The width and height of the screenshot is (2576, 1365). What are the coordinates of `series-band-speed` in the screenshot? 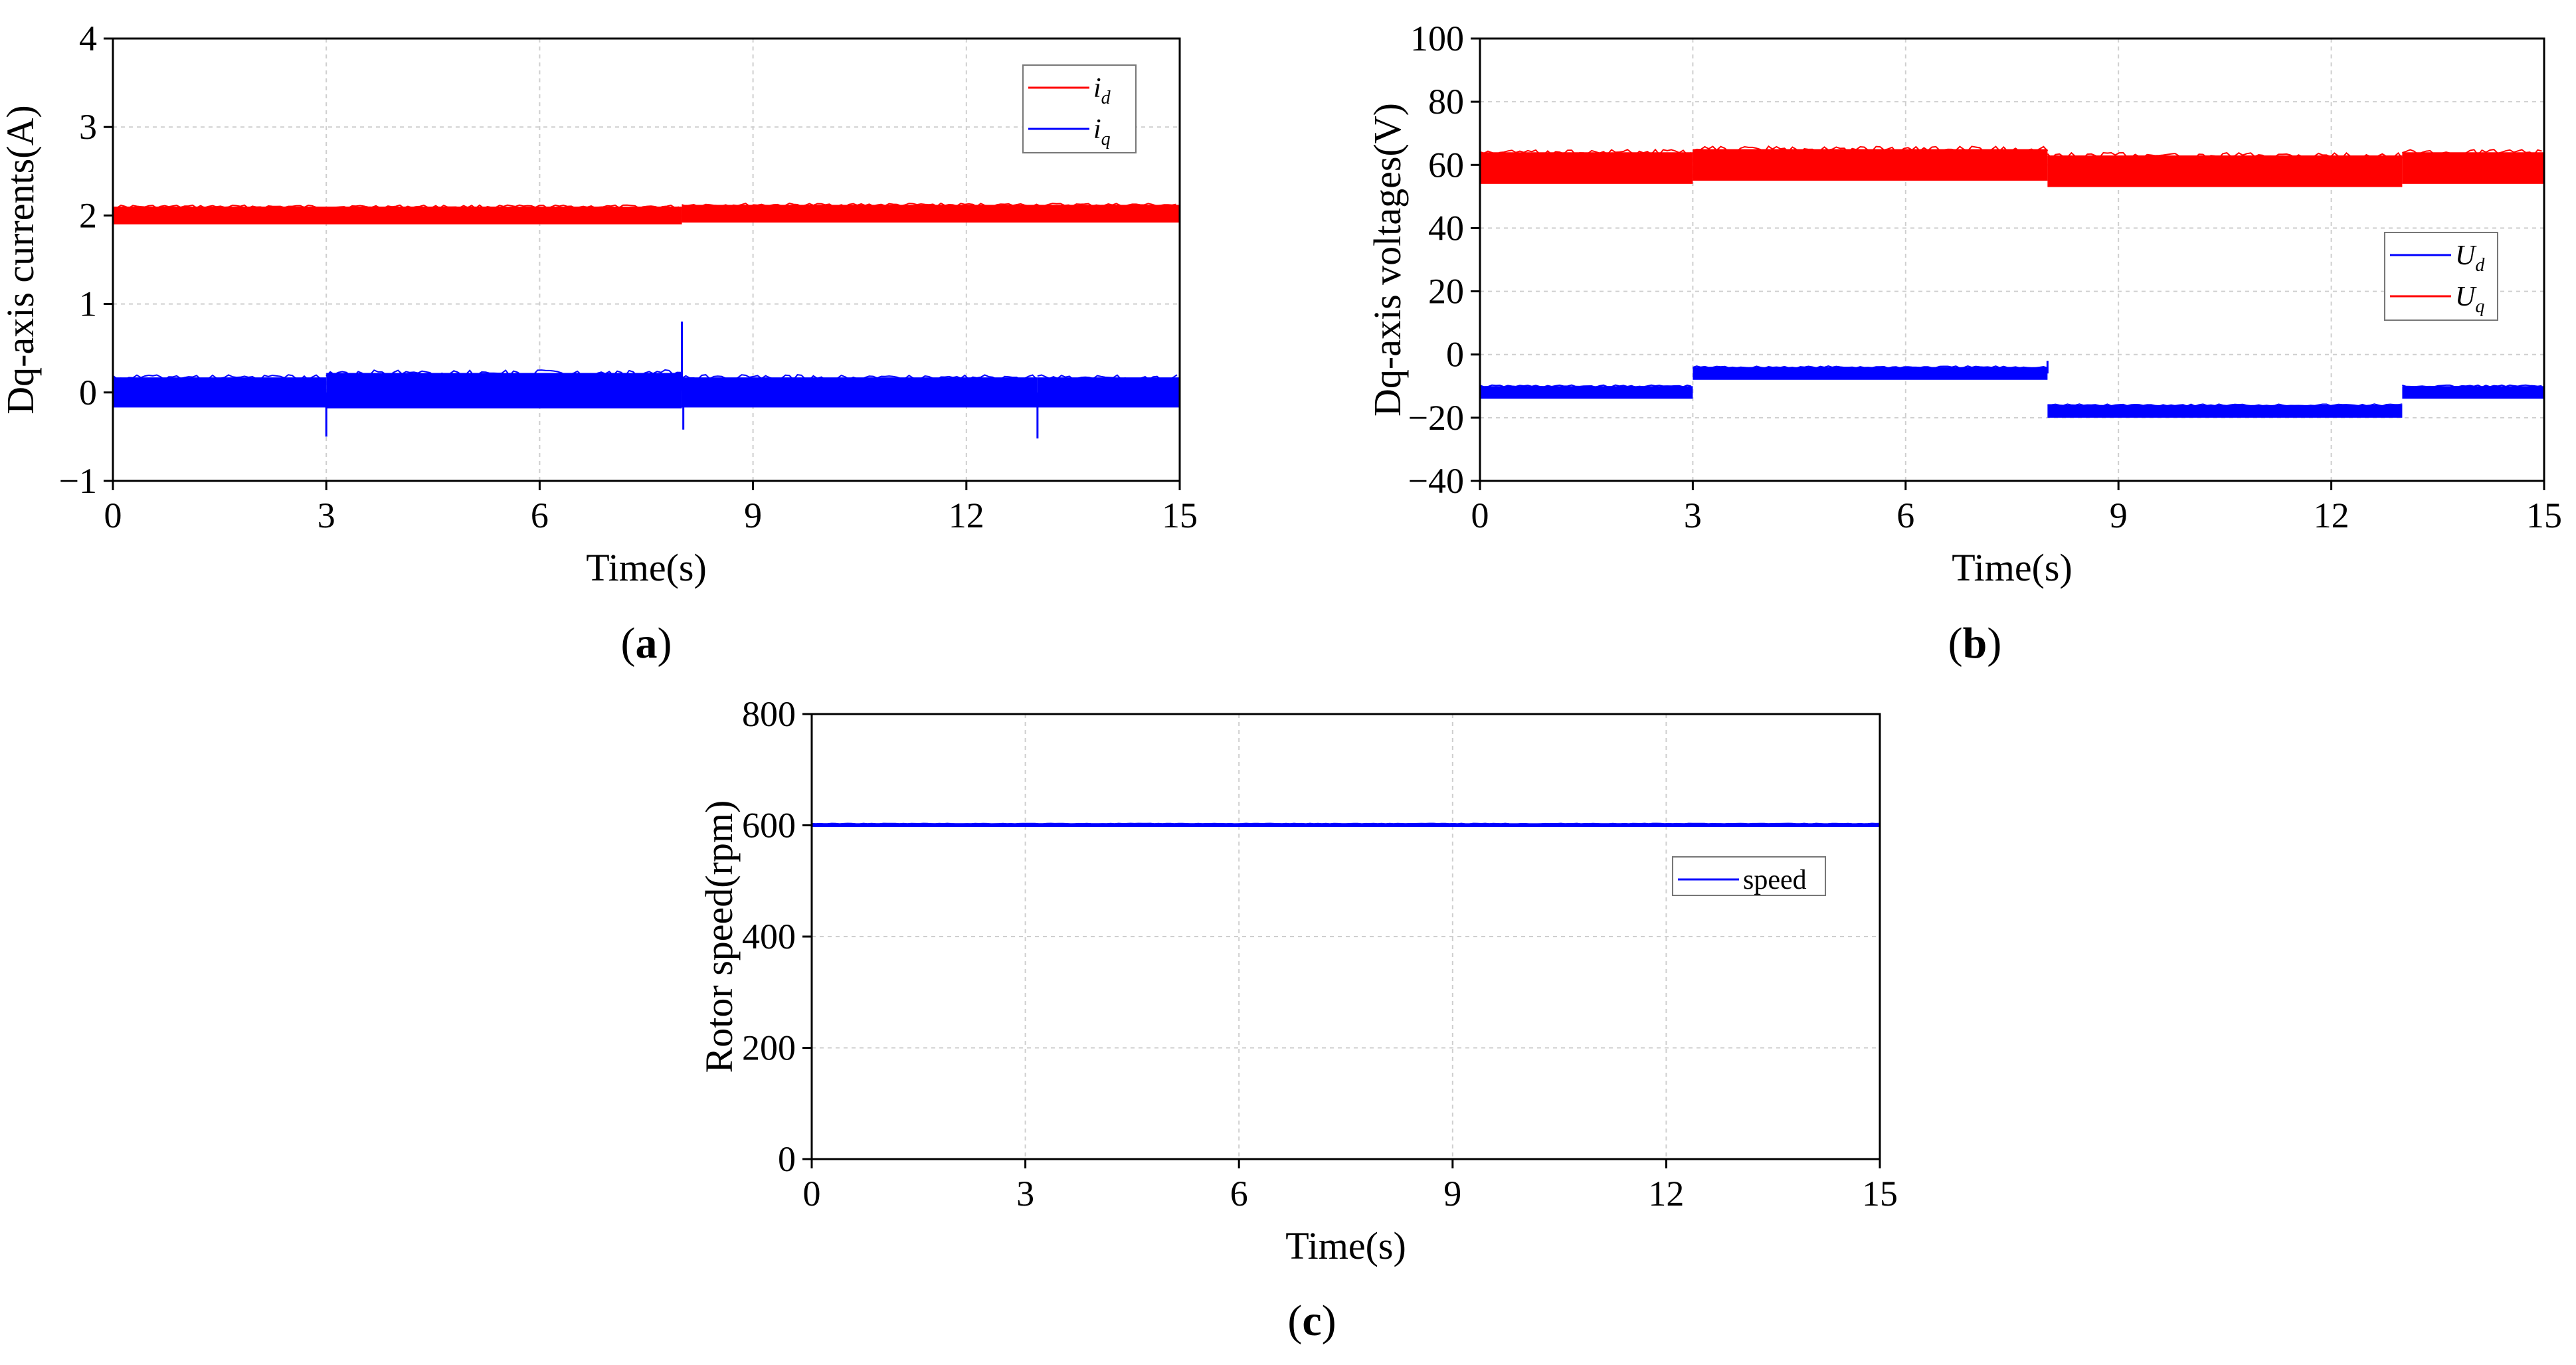 It's located at (1346, 825).